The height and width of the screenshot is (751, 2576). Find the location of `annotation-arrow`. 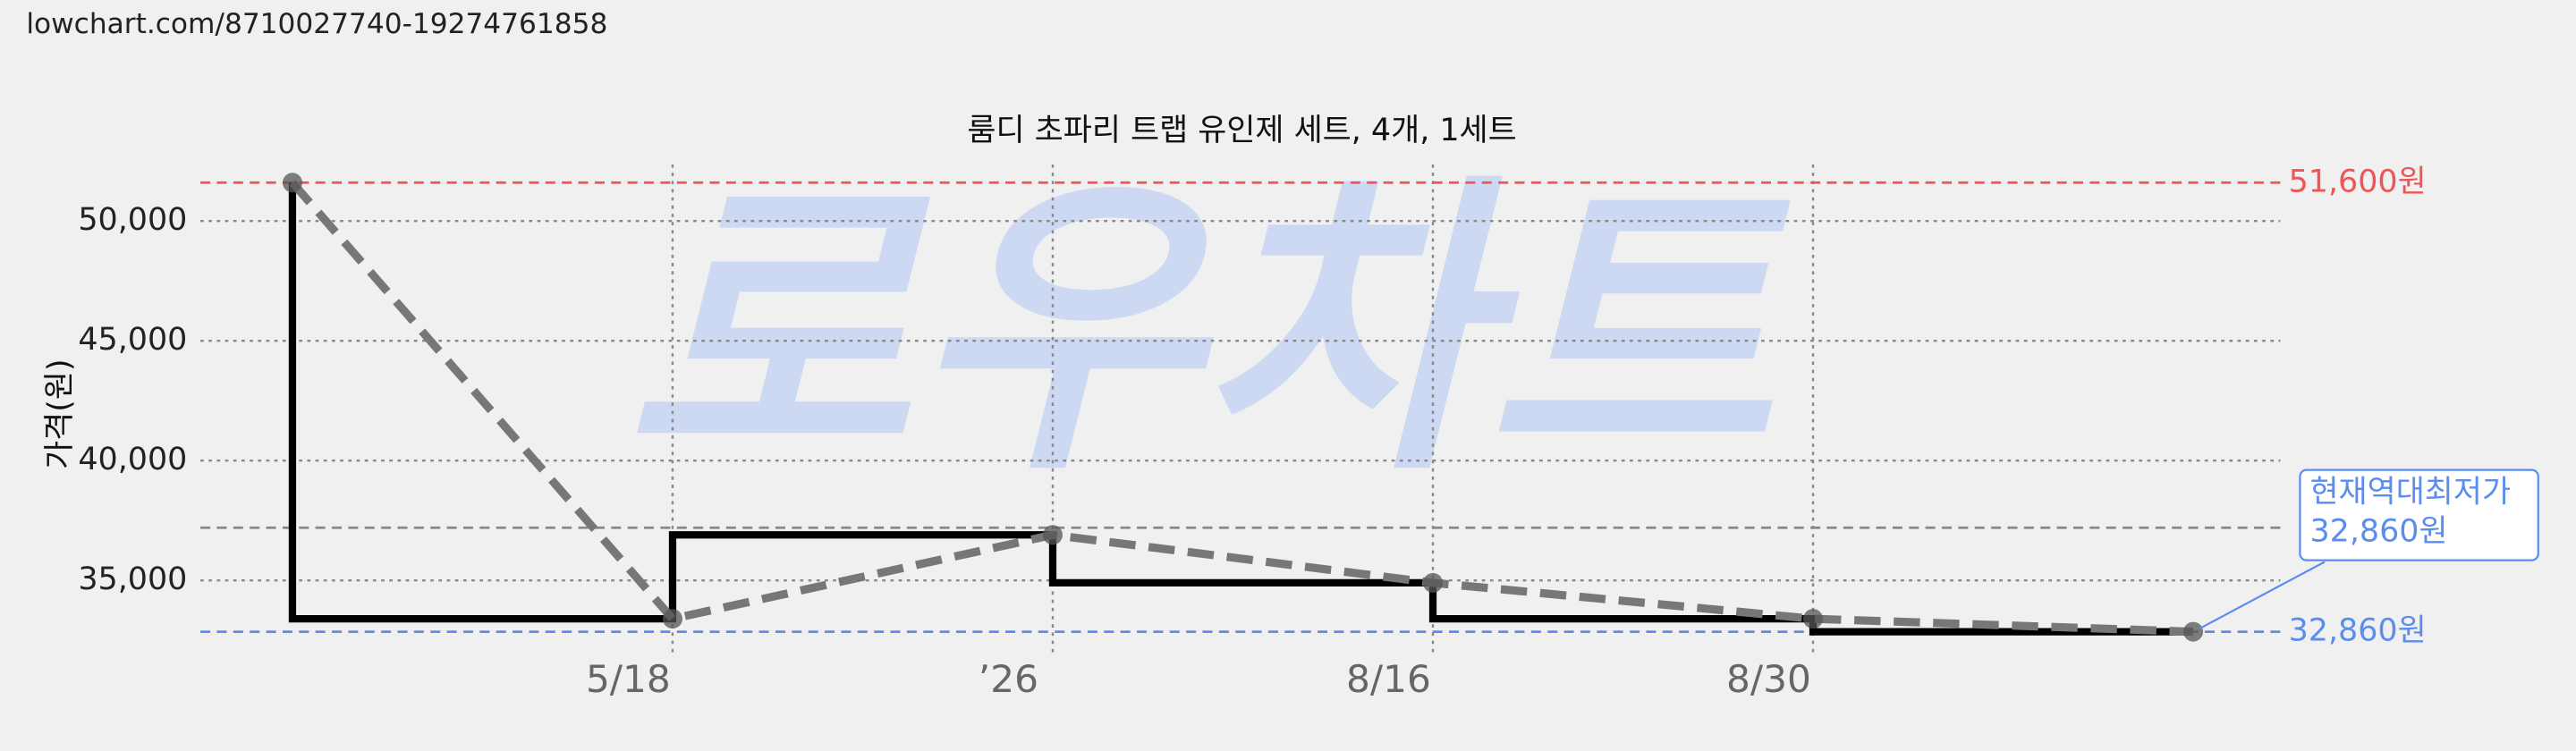

annotation-arrow is located at coordinates (2262, 595).